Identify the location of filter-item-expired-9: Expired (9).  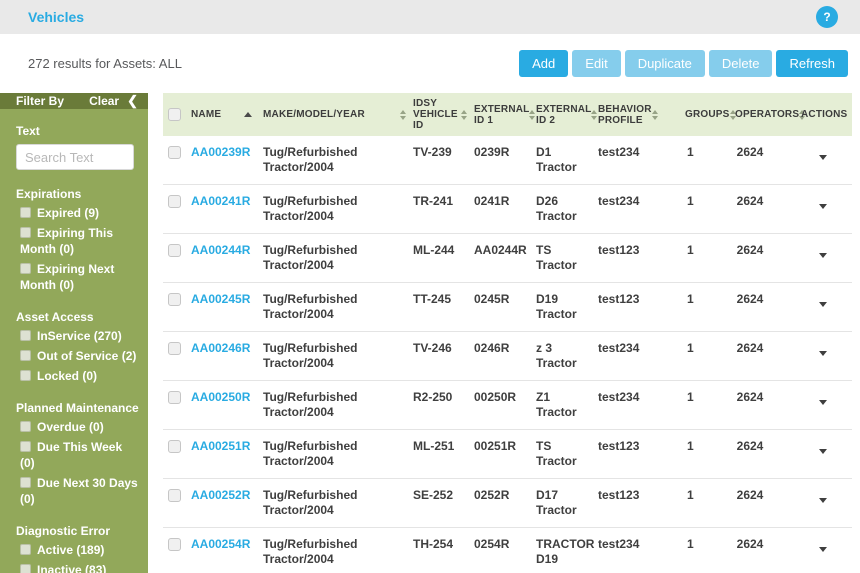
(78, 213).